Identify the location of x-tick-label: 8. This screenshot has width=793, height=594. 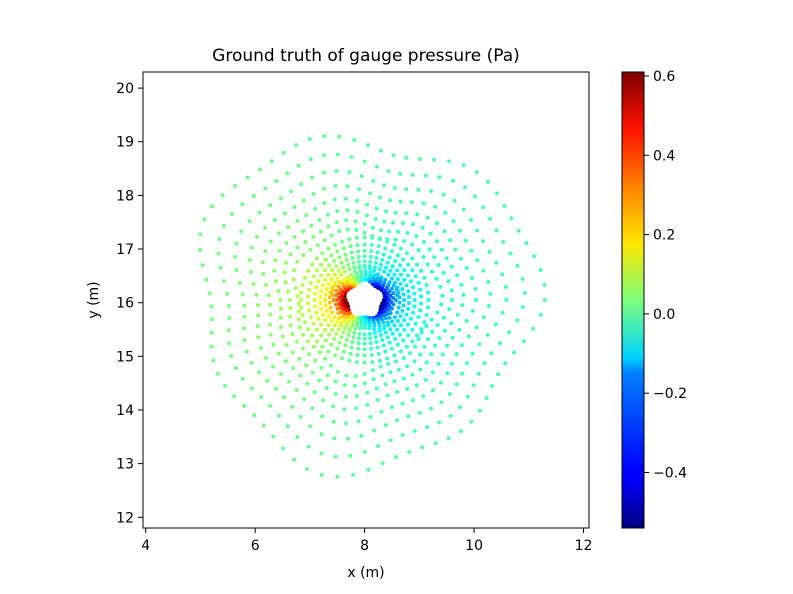
(364, 546).